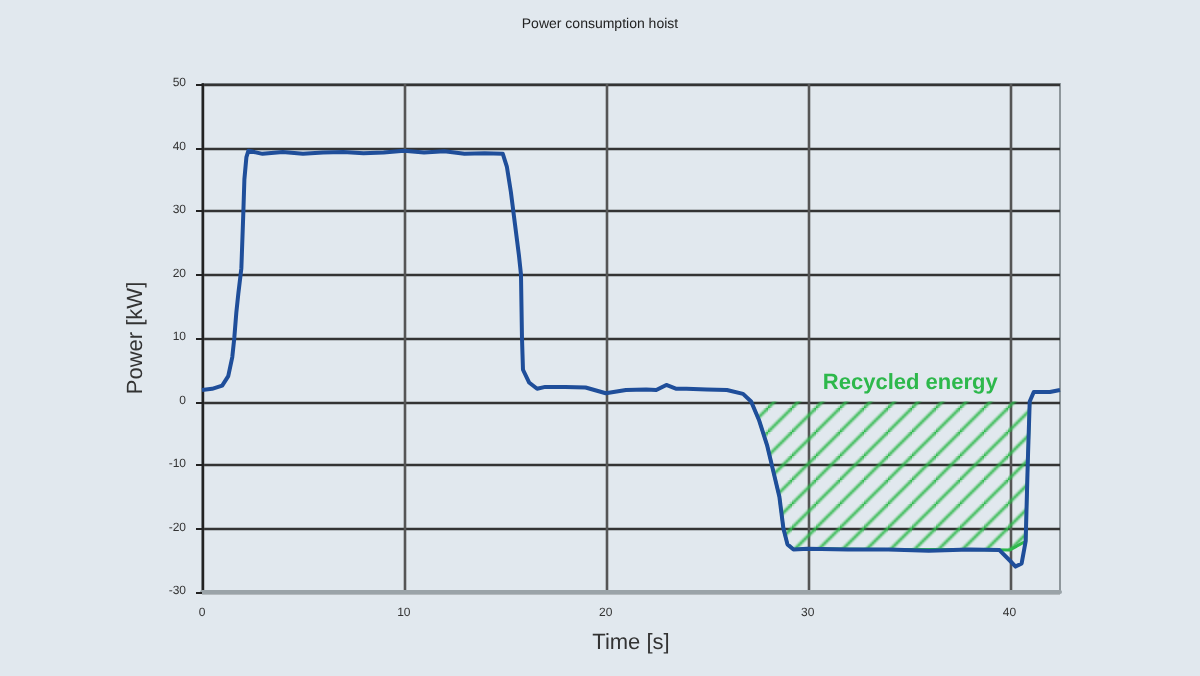  I want to click on series-label: Recycled energy, so click(911, 382).